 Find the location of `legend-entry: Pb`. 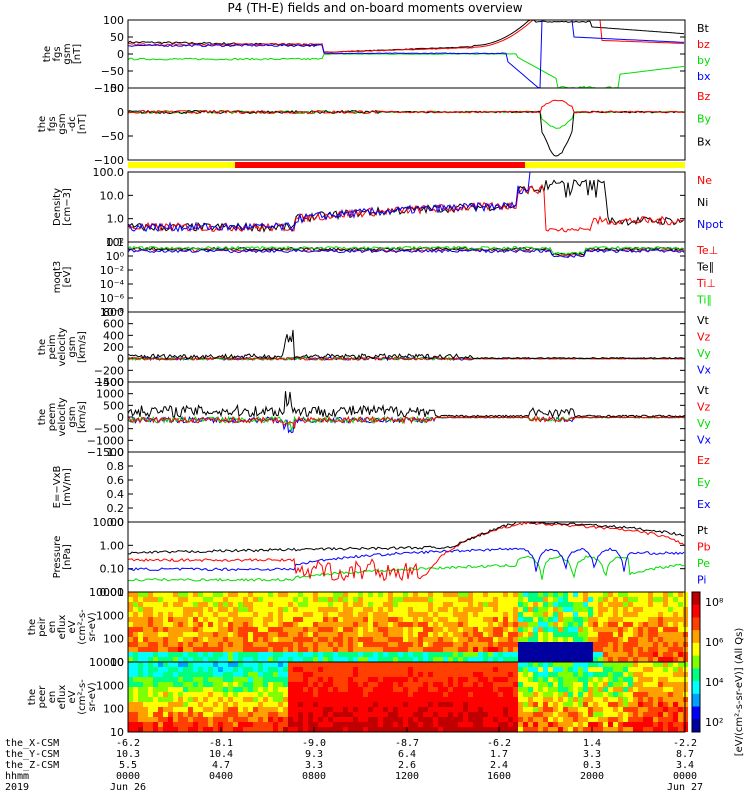

legend-entry: Pb is located at coordinates (704, 547).